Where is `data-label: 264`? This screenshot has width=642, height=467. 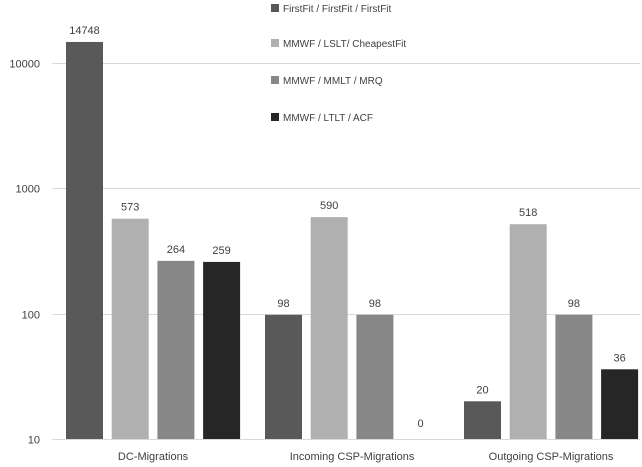 data-label: 264 is located at coordinates (176, 250).